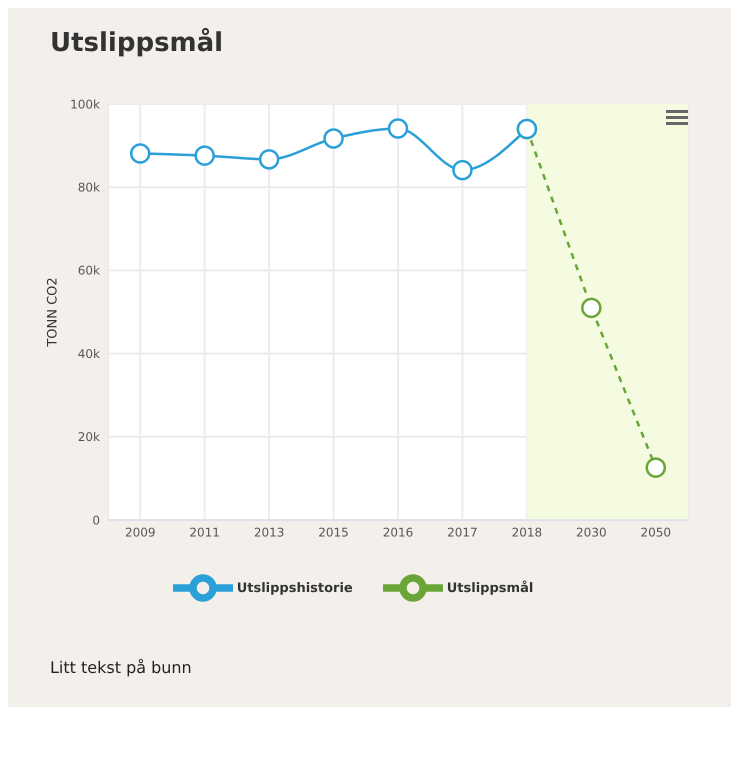  Describe the element at coordinates (294, 588) in the screenshot. I see `legend-label: Utslippshistorie` at that location.